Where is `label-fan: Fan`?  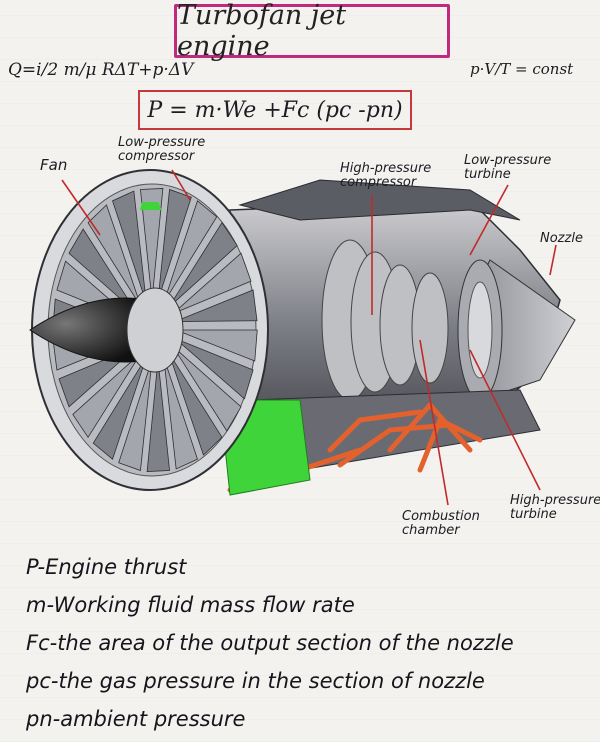 label-fan: Fan is located at coordinates (54, 165).